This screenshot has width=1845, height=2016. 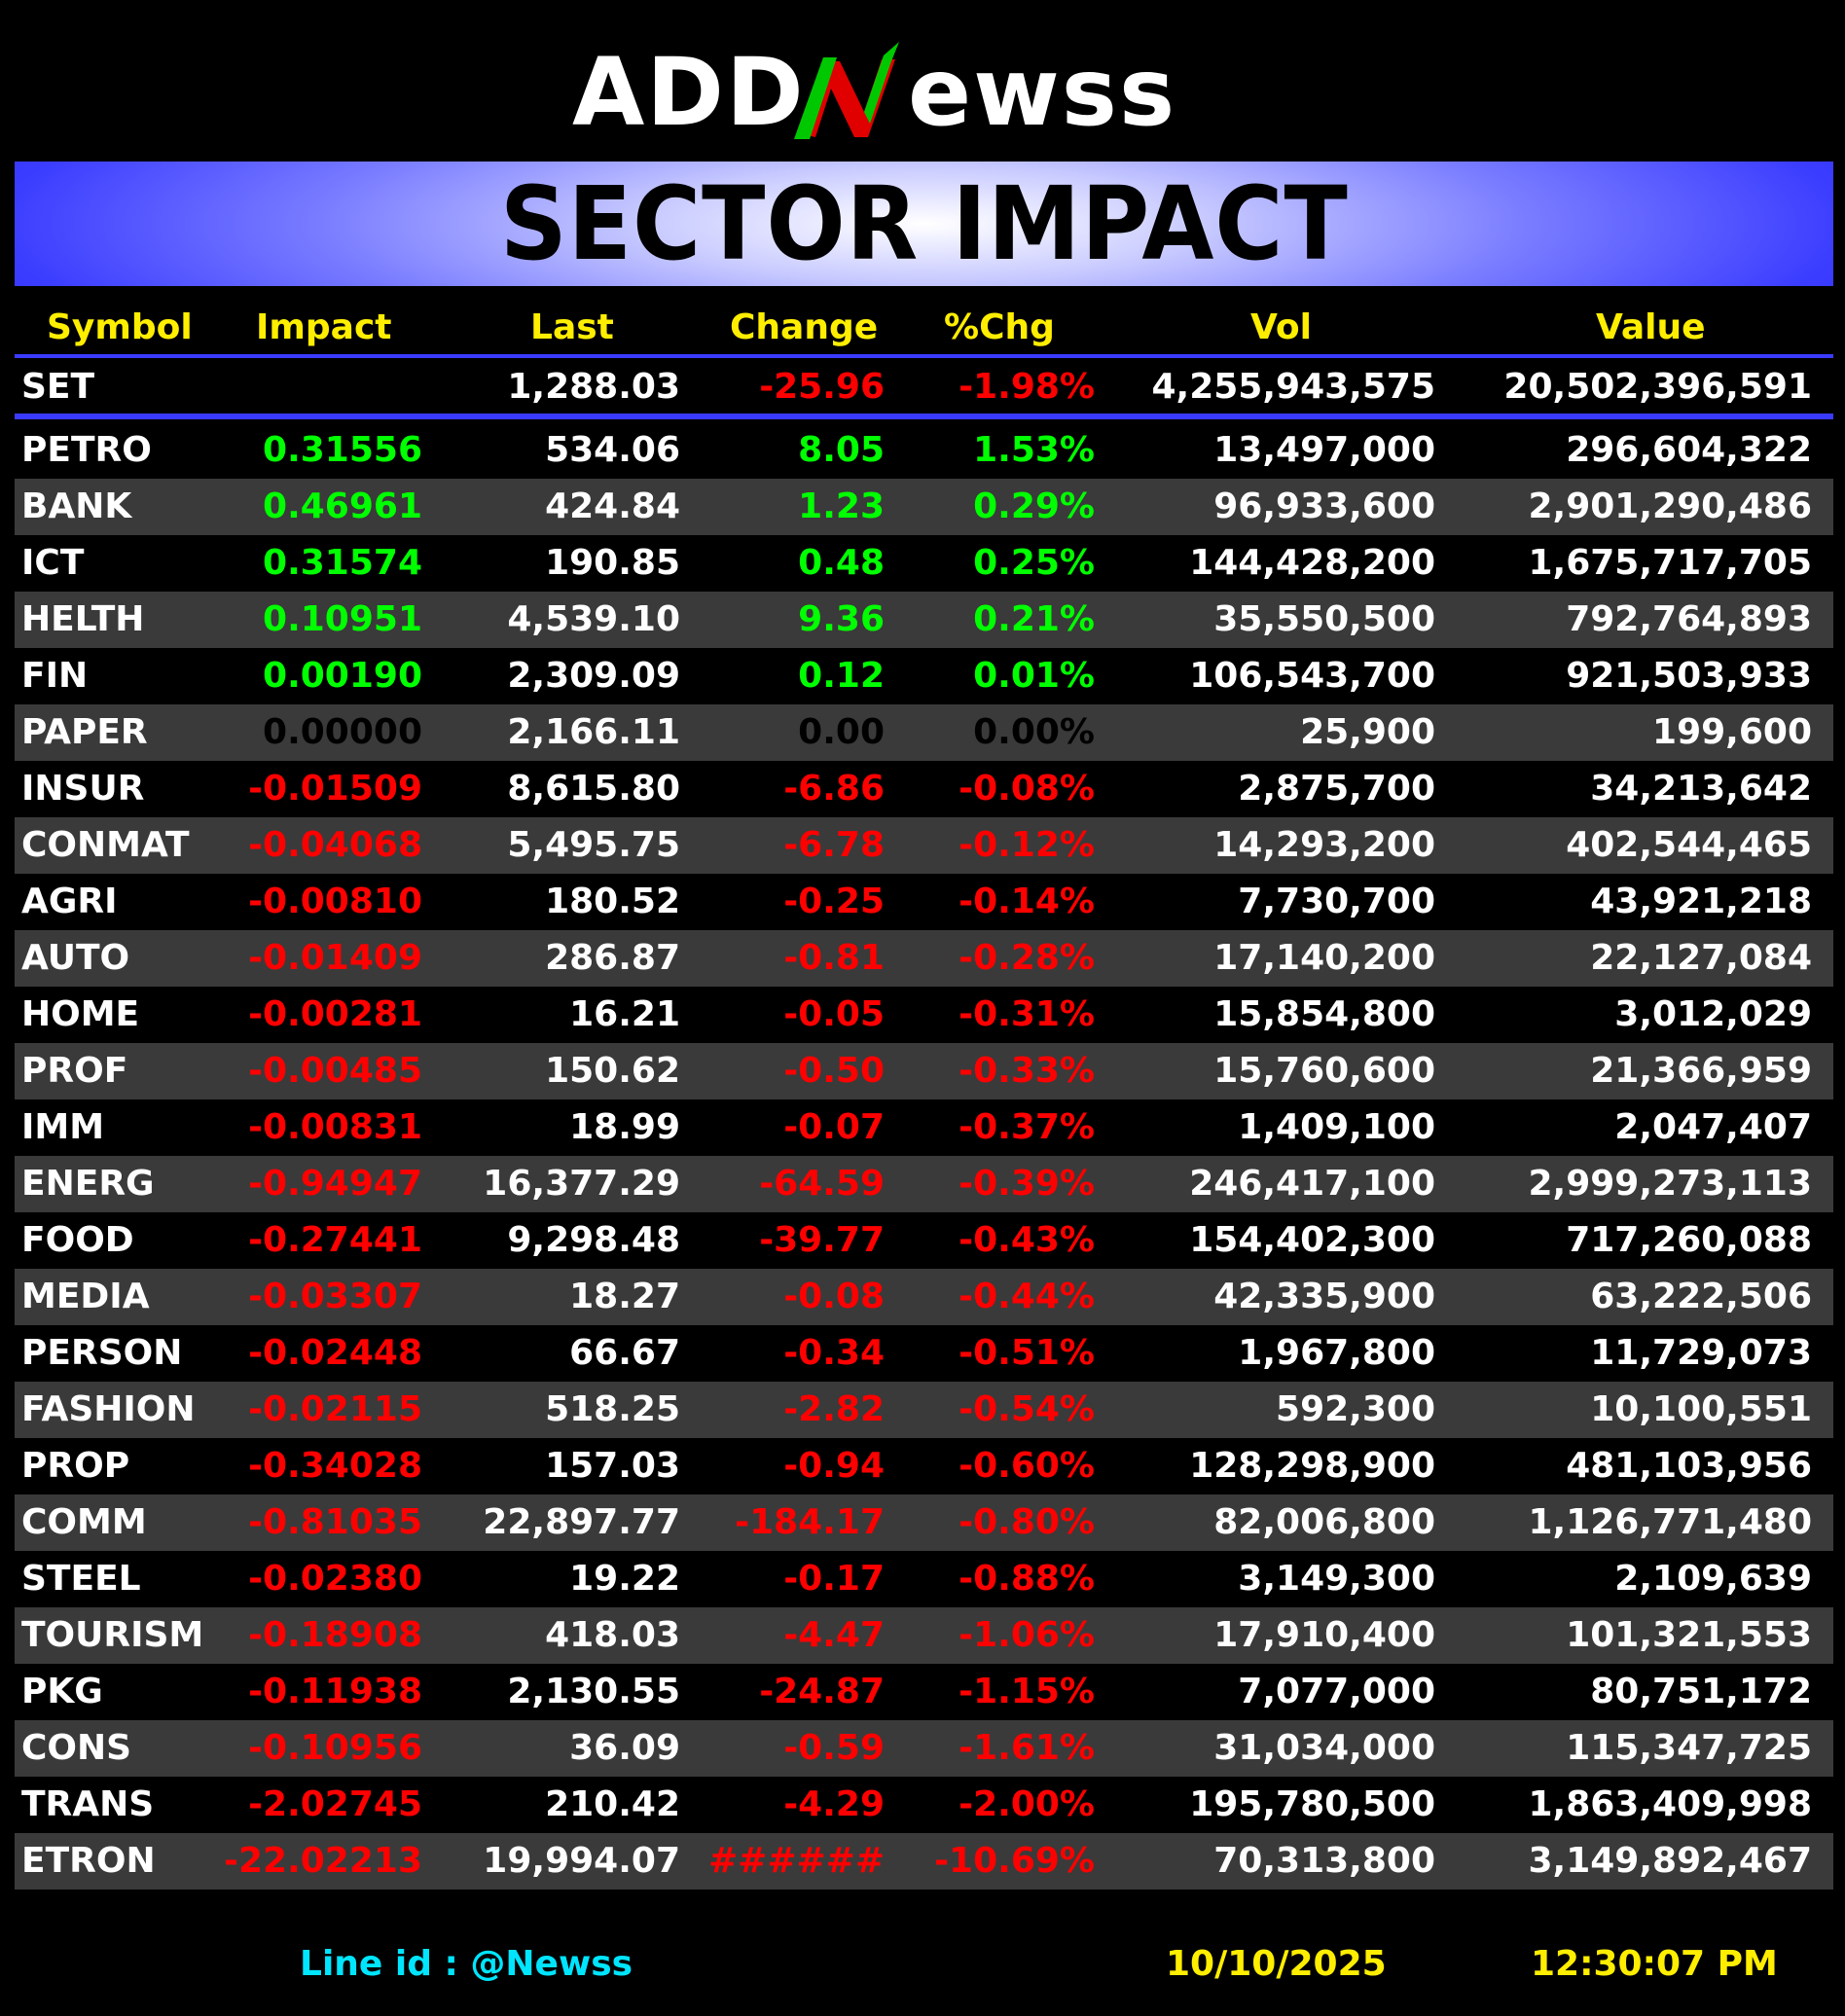 I want to click on sector-volume: 96,933,600, so click(x=1324, y=506).